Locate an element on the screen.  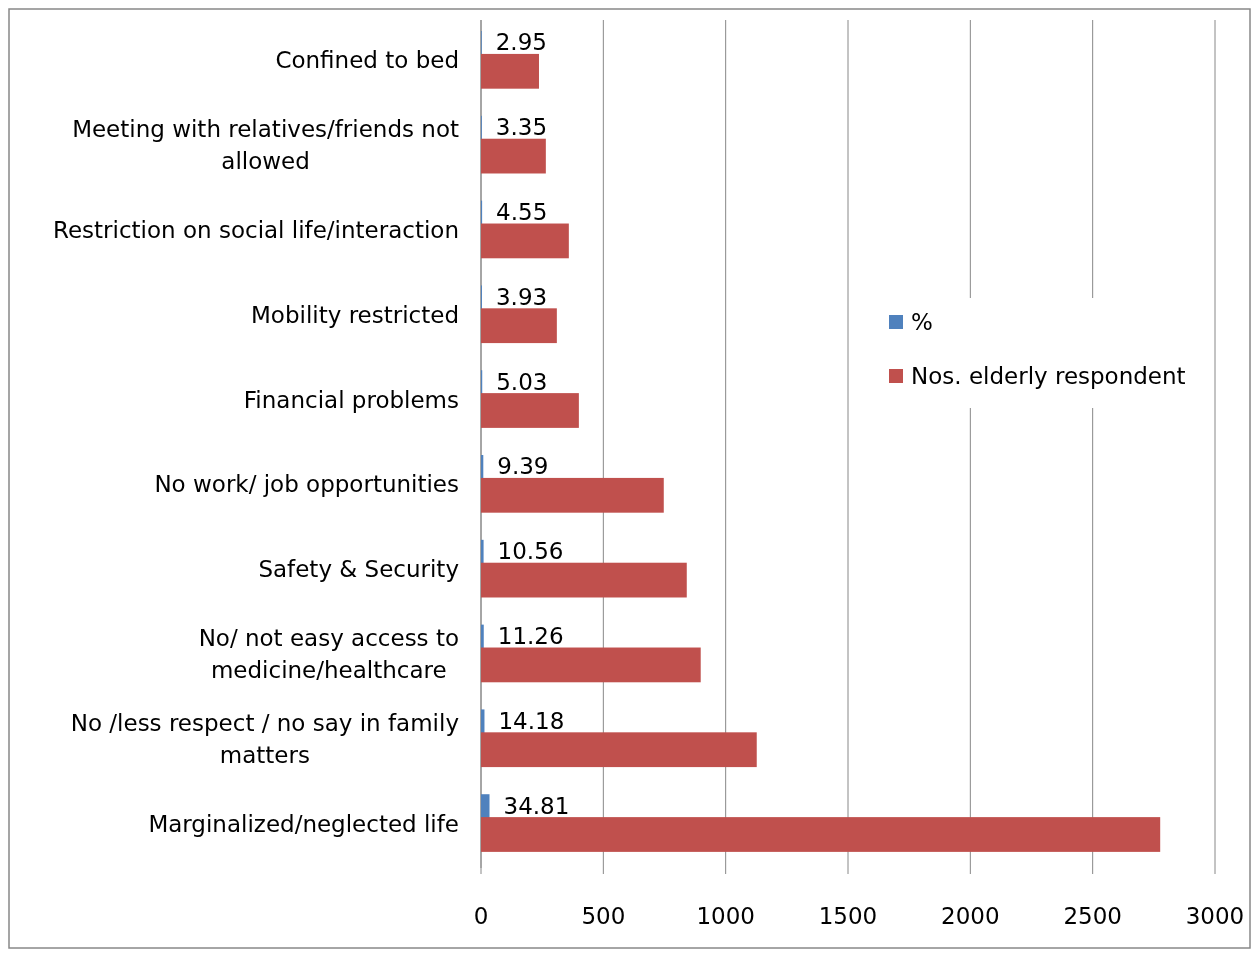
data-label: 11.26 is located at coordinates (530, 636).